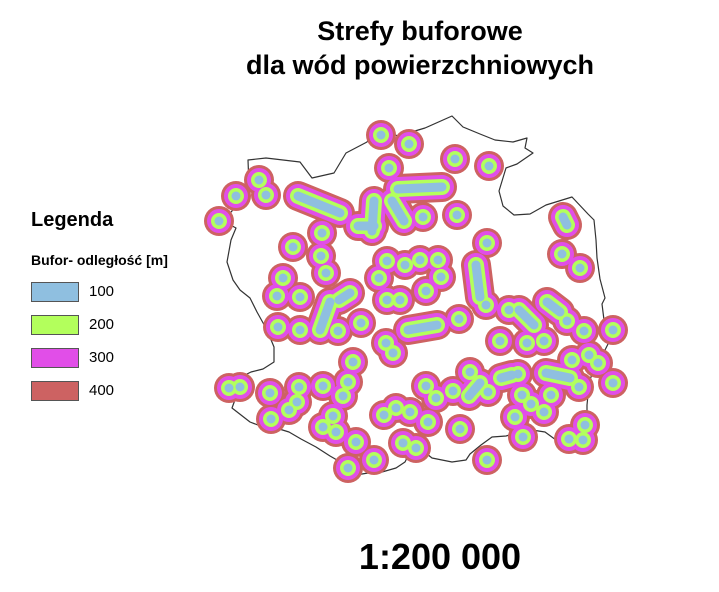 This screenshot has height=592, width=719. What do you see at coordinates (102, 324) in the screenshot?
I see `legend-label-200: 200` at bounding box center [102, 324].